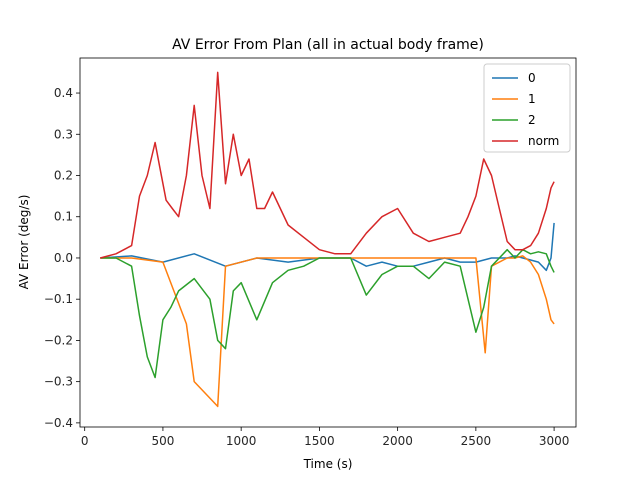 The image size is (640, 480). Describe the element at coordinates (63, 134) in the screenshot. I see `y-tick-label: 0.3` at that location.